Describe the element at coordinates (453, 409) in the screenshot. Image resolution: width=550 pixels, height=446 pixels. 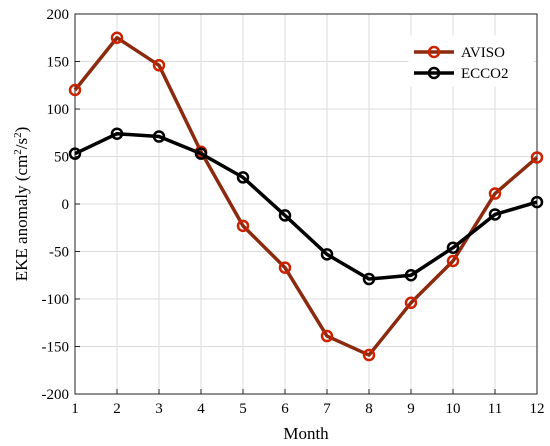
I see `x-tick-label: 10` at that location.